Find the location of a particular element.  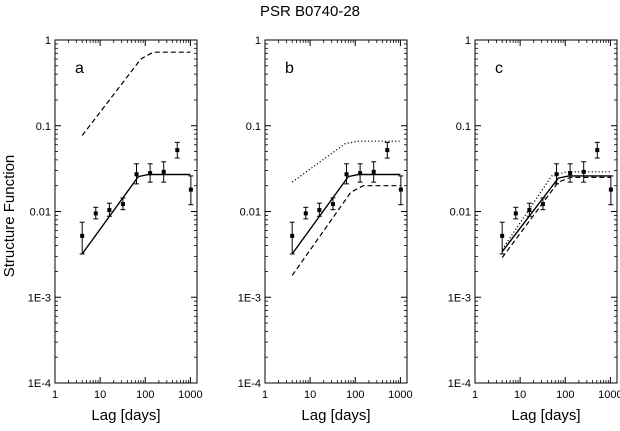

y-axis-label: Structure Function is located at coordinates (9, 216).